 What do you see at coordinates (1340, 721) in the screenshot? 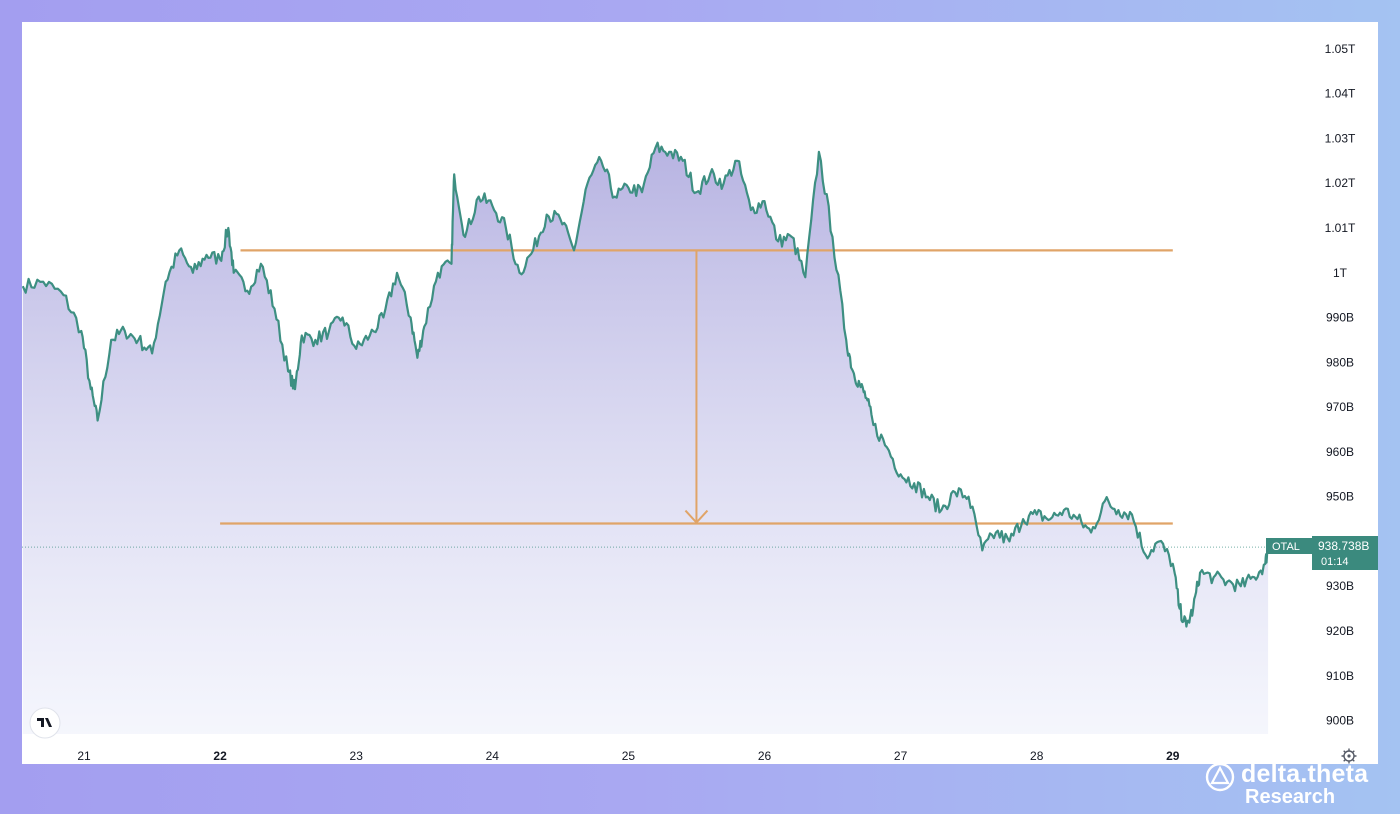
I see `y-tick-label: 900B` at bounding box center [1340, 721].